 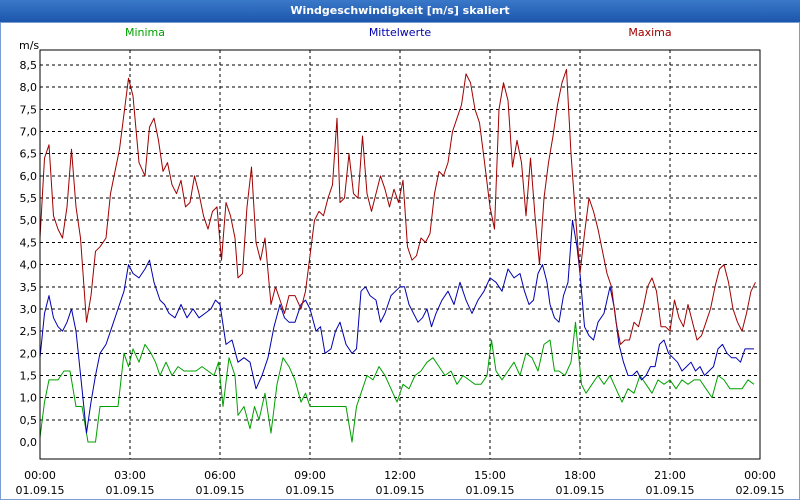 What do you see at coordinates (580, 475) in the screenshot?
I see `x-tick-time: 18:00` at bounding box center [580, 475].